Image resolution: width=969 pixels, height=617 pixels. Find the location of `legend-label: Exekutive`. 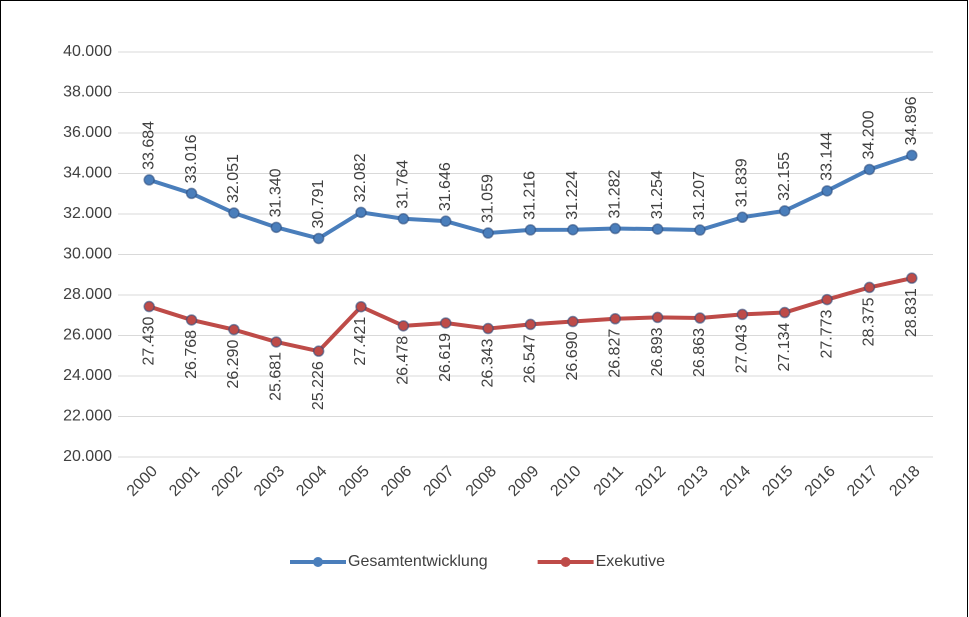

legend-label: Exekutive is located at coordinates (630, 561).